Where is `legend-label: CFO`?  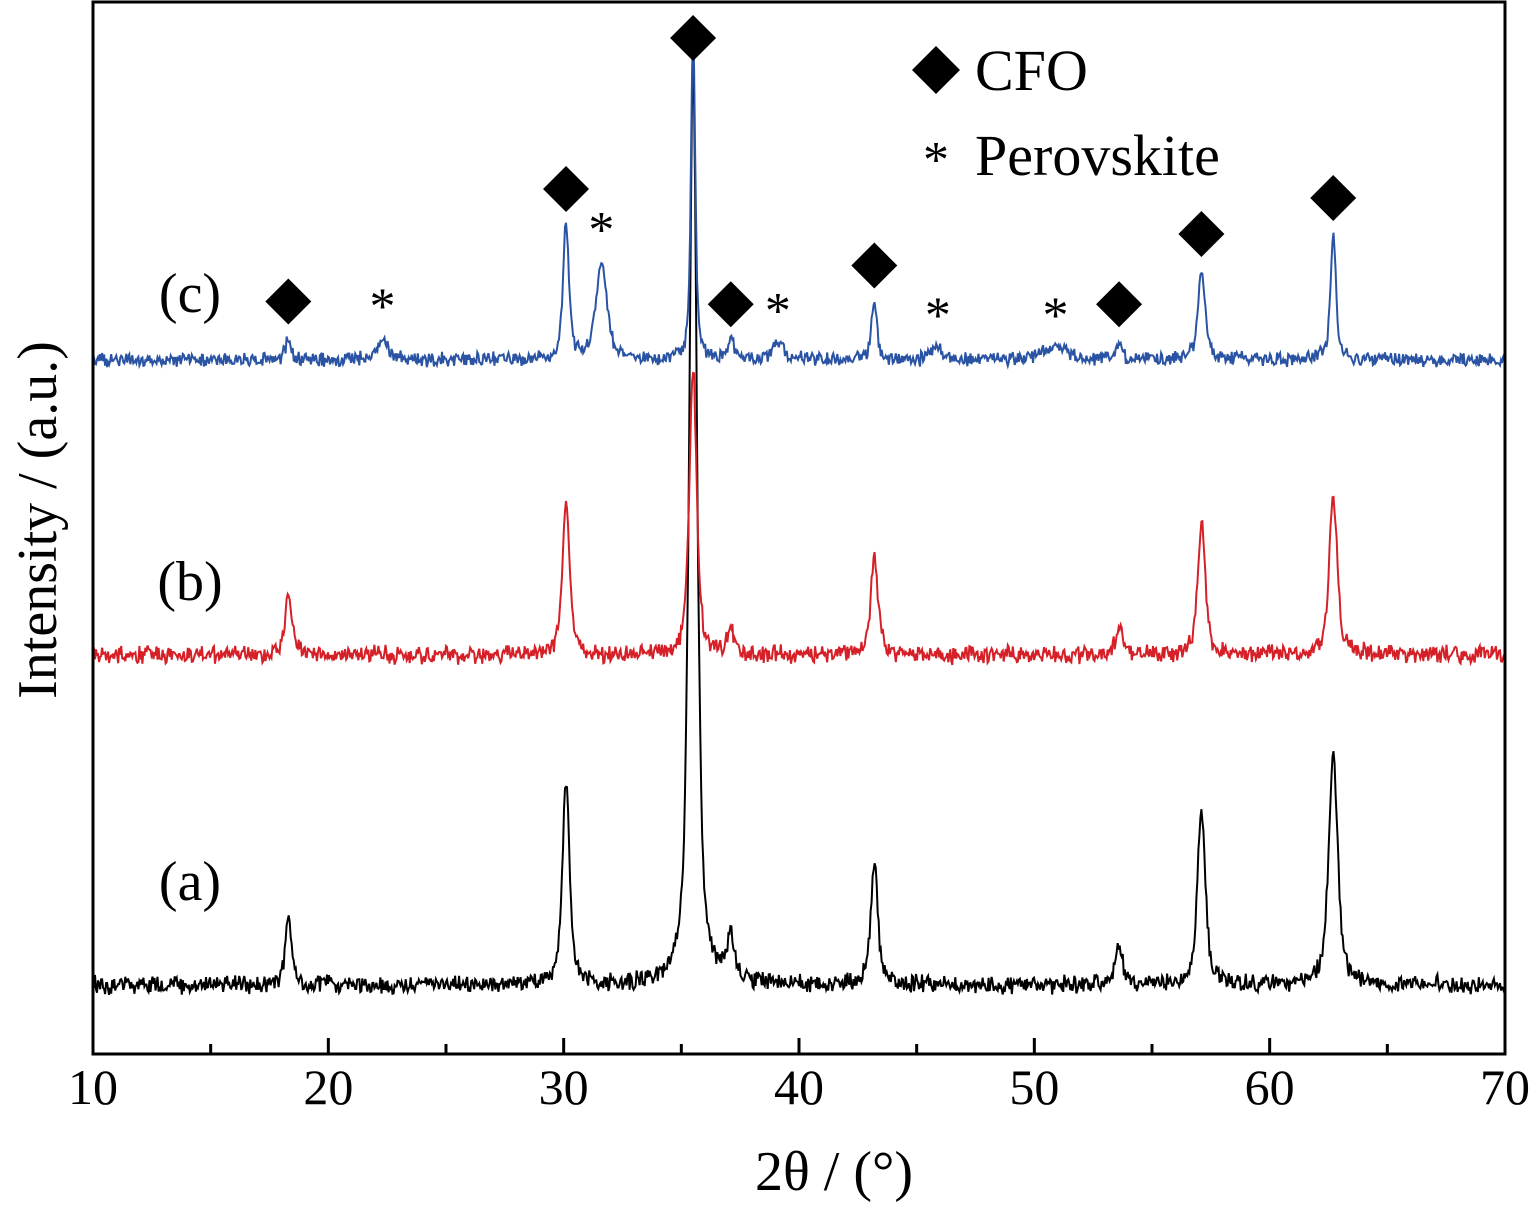 legend-label: CFO is located at coordinates (1031, 70).